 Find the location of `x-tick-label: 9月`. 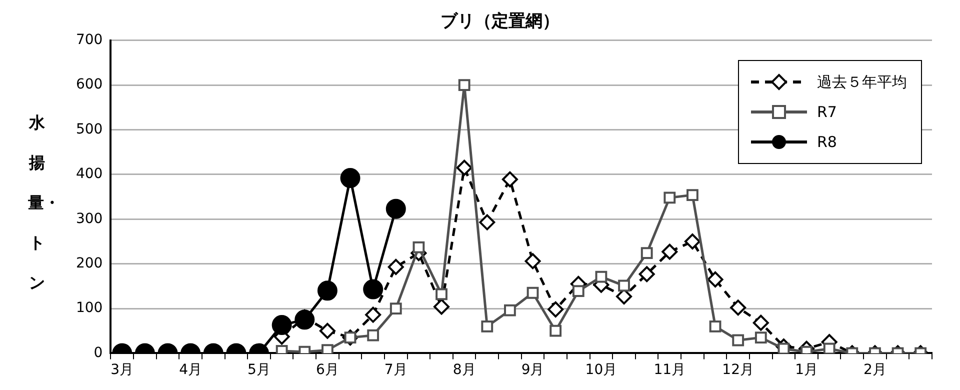

x-tick-label: 9月 is located at coordinates (532, 370).